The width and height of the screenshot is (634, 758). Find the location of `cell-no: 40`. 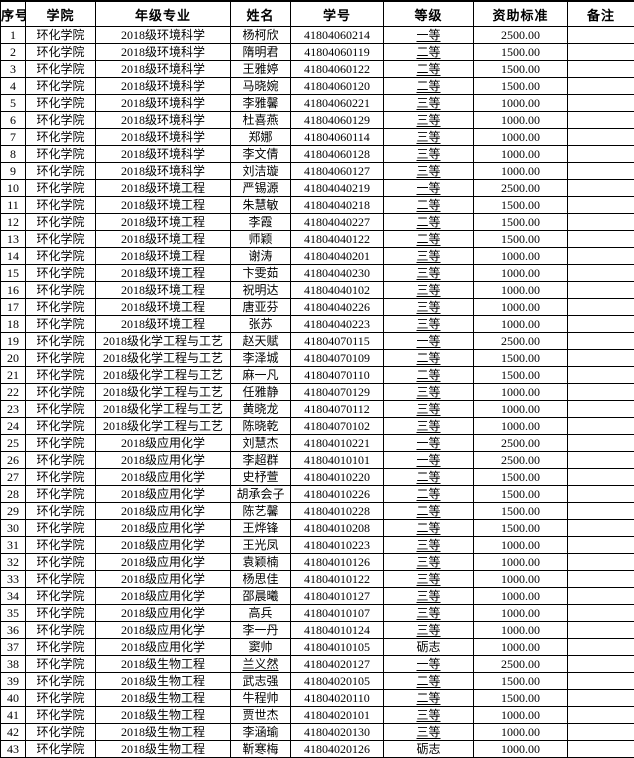

cell-no: 40 is located at coordinates (13, 698).